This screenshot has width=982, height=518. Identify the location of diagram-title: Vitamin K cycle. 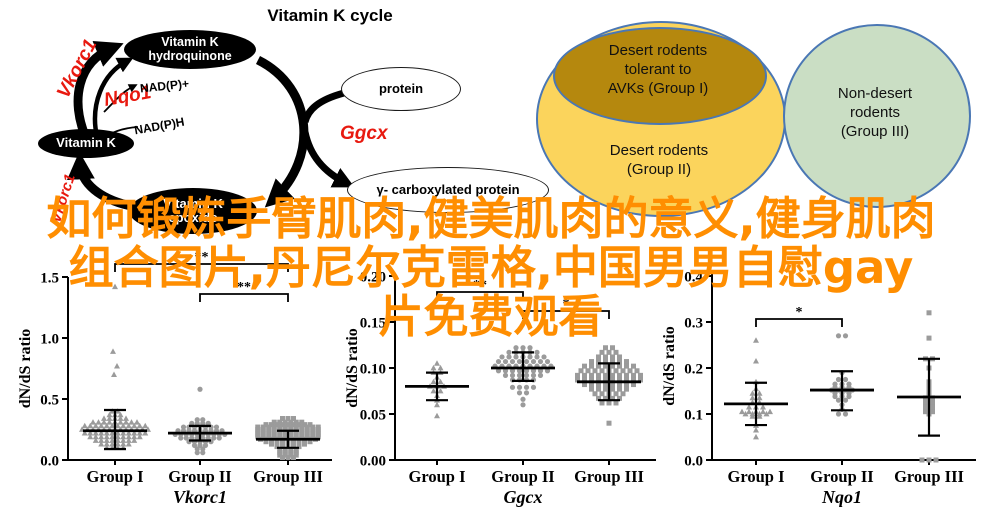
(330, 15).